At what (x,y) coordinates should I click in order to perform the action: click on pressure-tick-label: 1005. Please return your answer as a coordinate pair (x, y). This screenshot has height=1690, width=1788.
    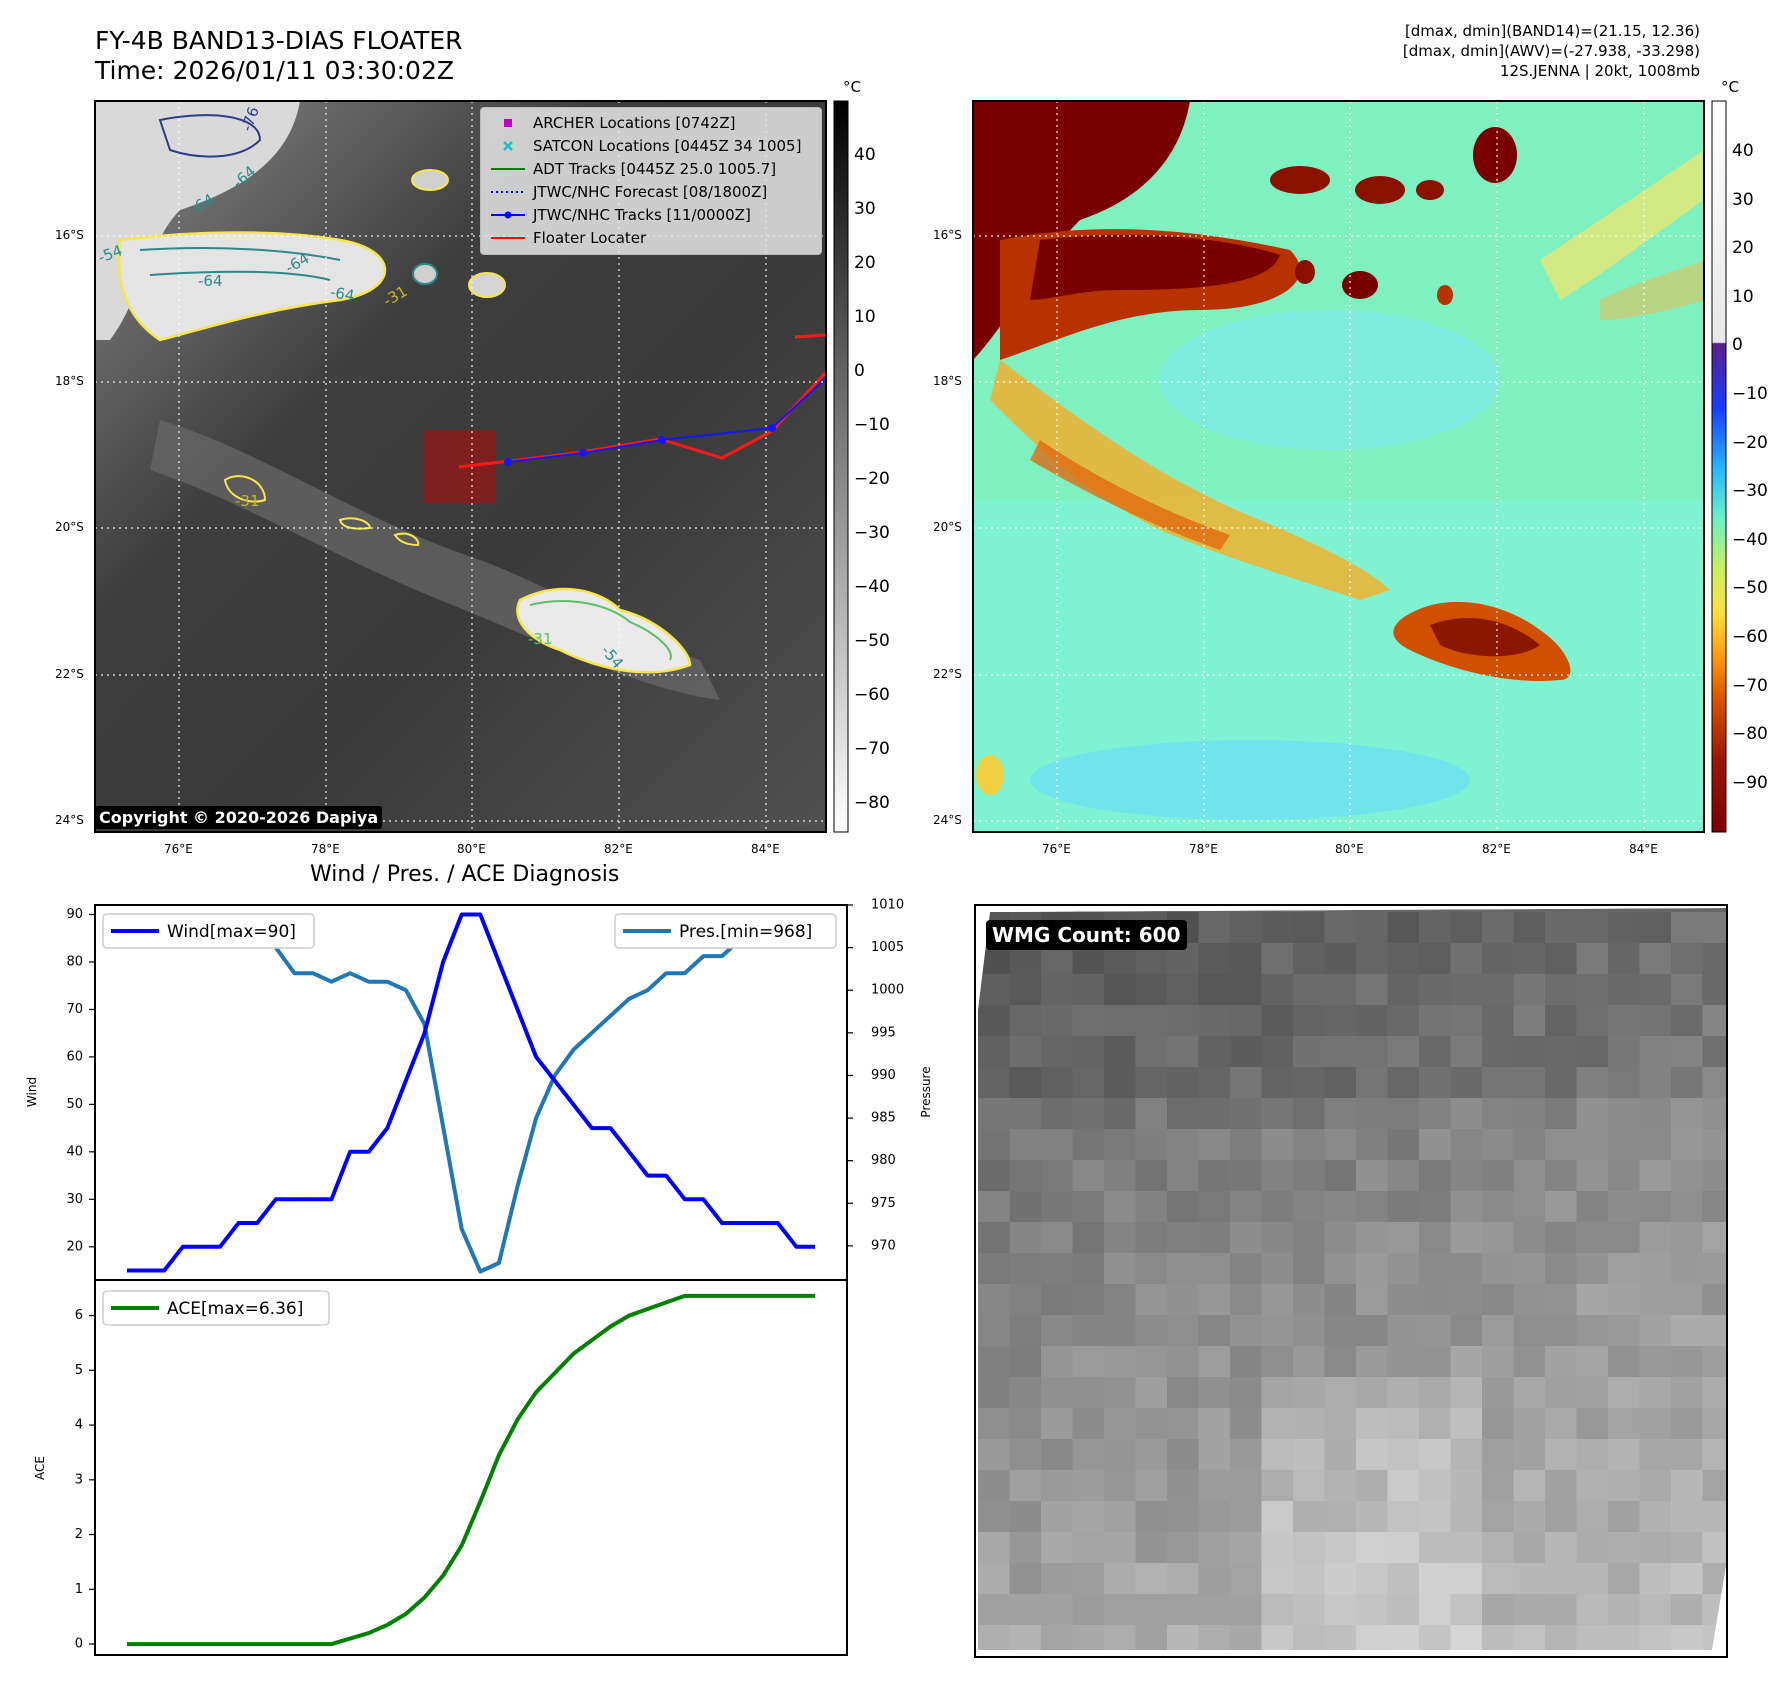
    Looking at the image, I should click on (887, 947).